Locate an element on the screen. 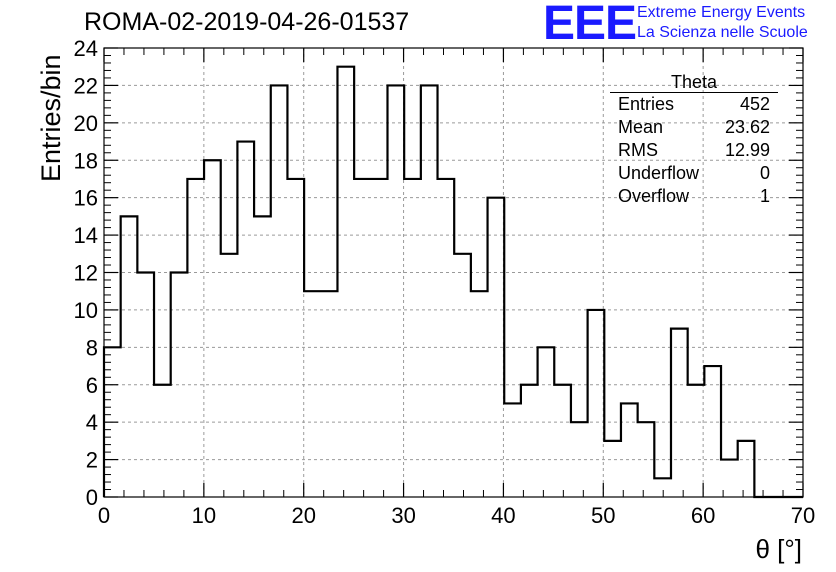  x-tick-label: 10 is located at coordinates (204, 515).